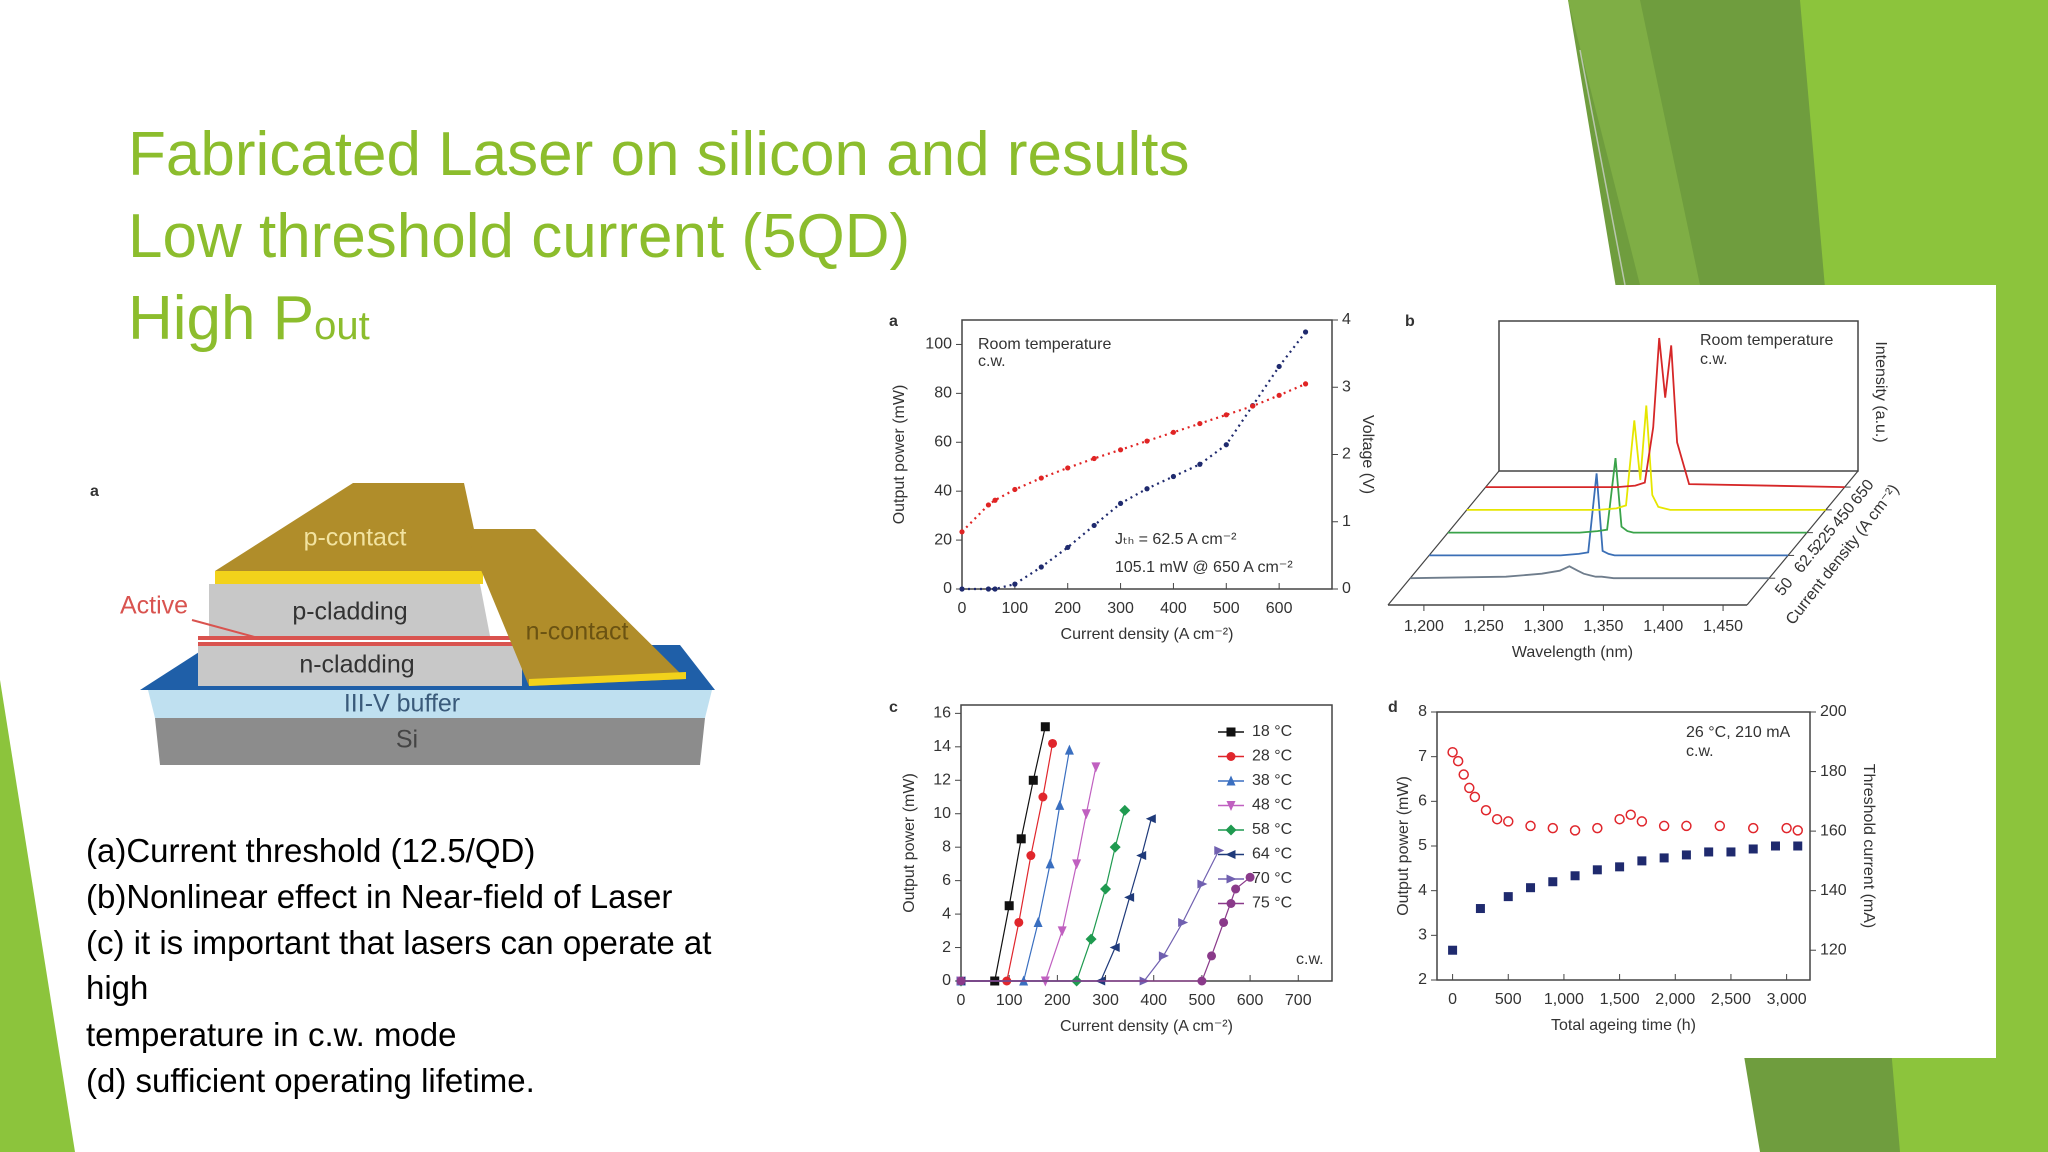 Image resolution: width=2048 pixels, height=1152 pixels. Describe the element at coordinates (946, 913) in the screenshot. I see `y-tick-label: 4` at that location.